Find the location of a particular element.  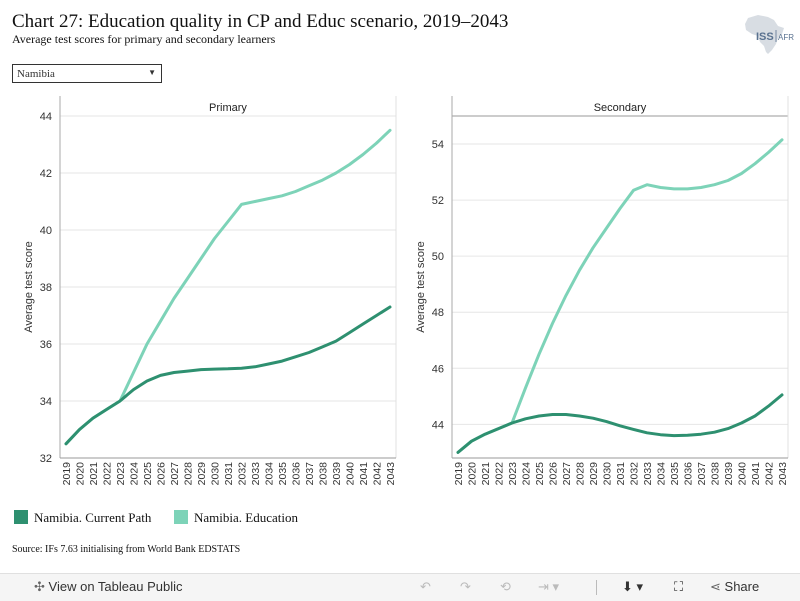

x-tick-label: 2024 is located at coordinates (527, 474).